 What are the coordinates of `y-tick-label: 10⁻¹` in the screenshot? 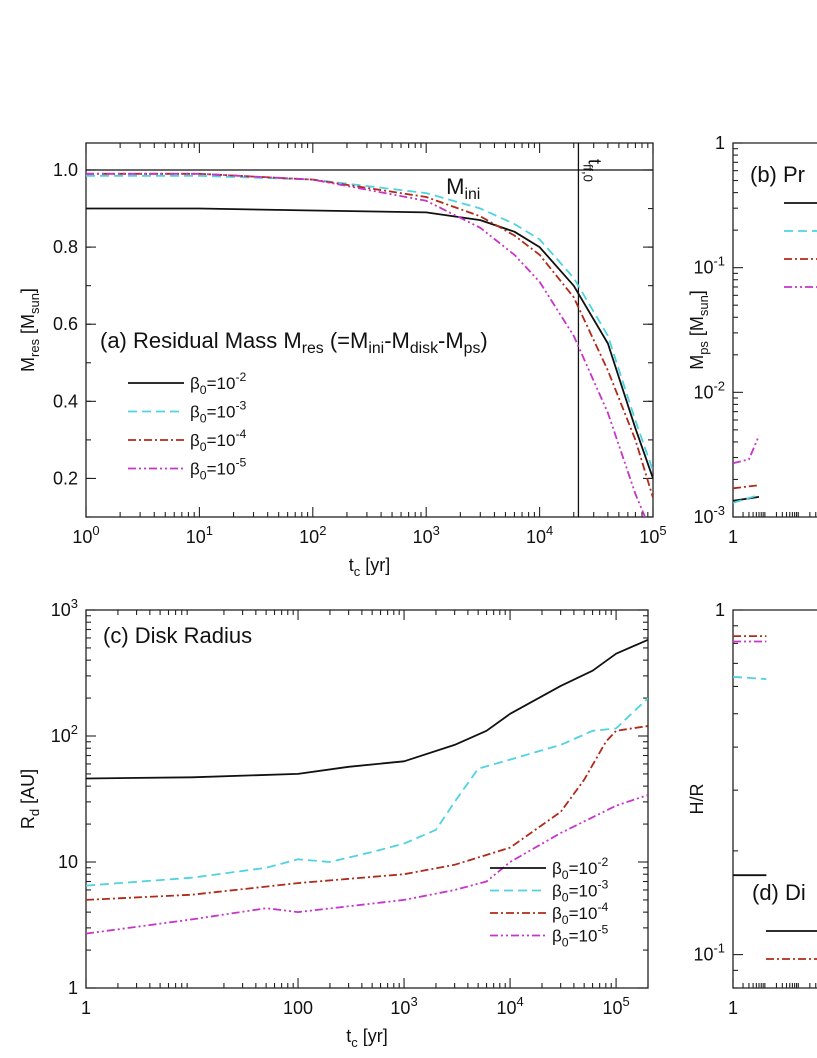 It's located at (709, 953).